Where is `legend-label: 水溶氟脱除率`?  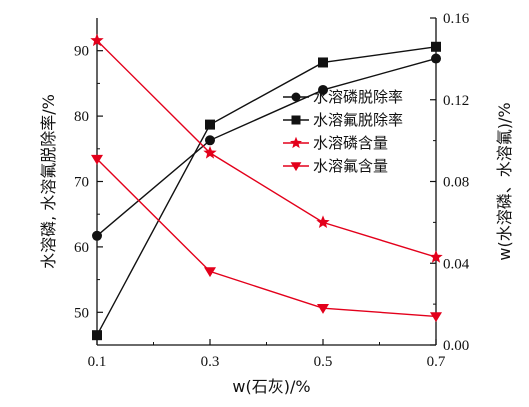 legend-label: 水溶氟脱除率 is located at coordinates (358, 120).